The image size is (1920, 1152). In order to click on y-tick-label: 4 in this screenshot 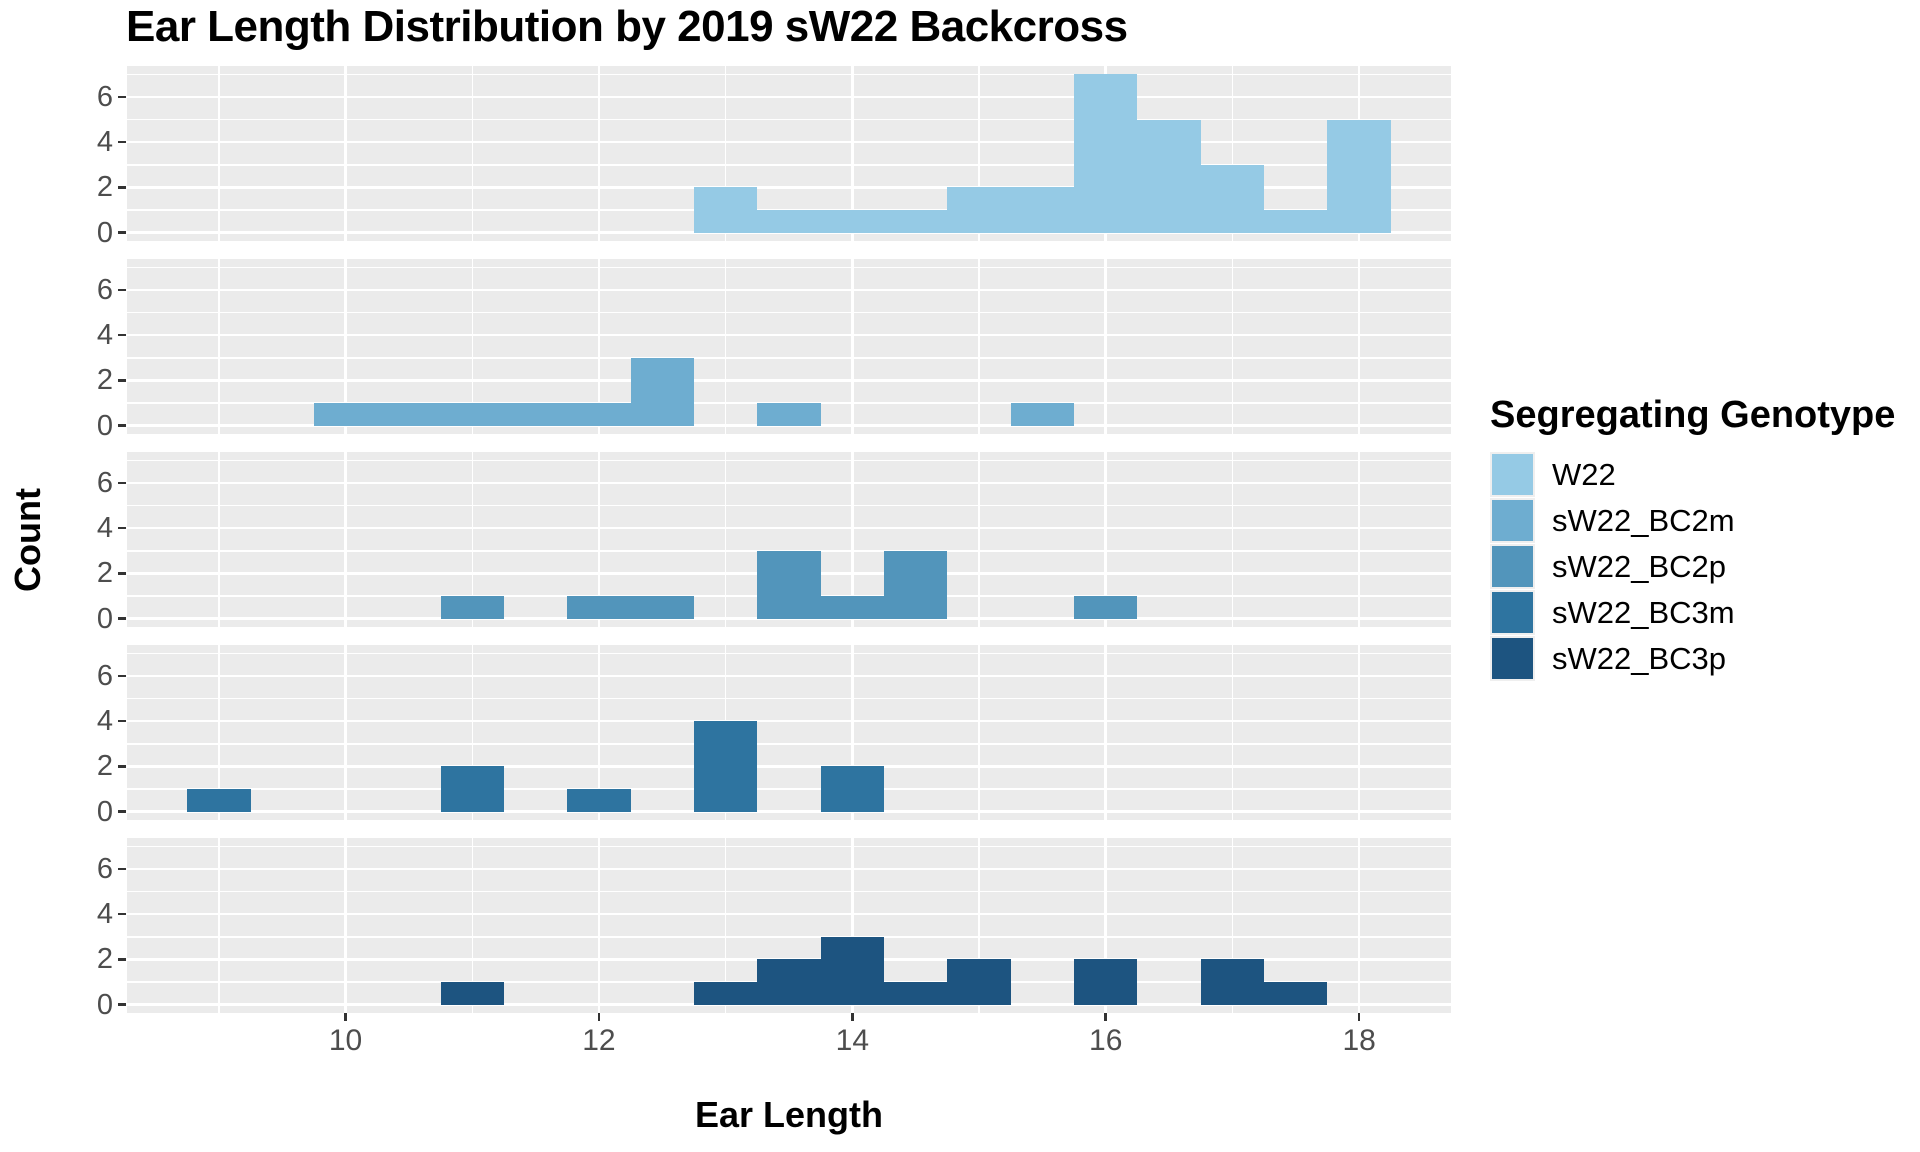, I will do `click(104, 528)`.